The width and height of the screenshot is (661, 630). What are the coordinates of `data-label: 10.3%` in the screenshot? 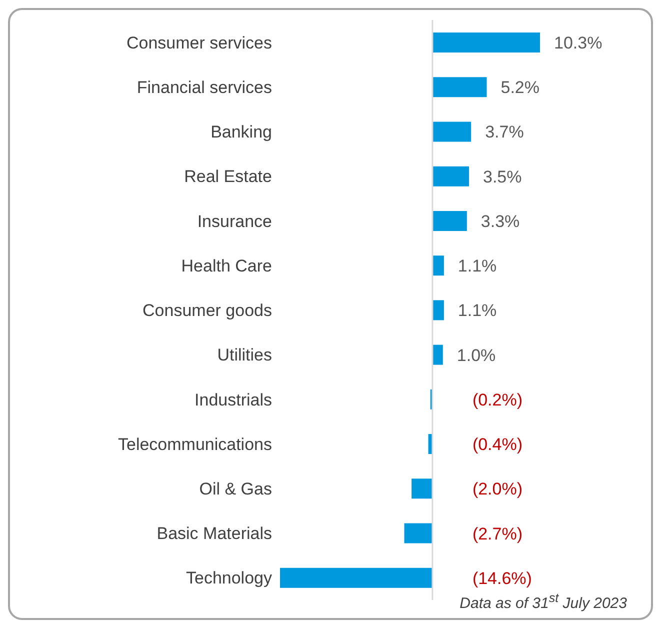 It's located at (578, 42).